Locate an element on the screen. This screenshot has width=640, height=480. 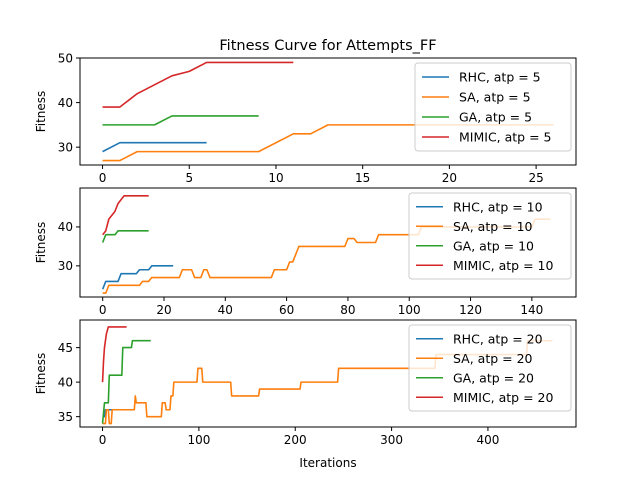
x-tick-label: 80 is located at coordinates (347, 310).